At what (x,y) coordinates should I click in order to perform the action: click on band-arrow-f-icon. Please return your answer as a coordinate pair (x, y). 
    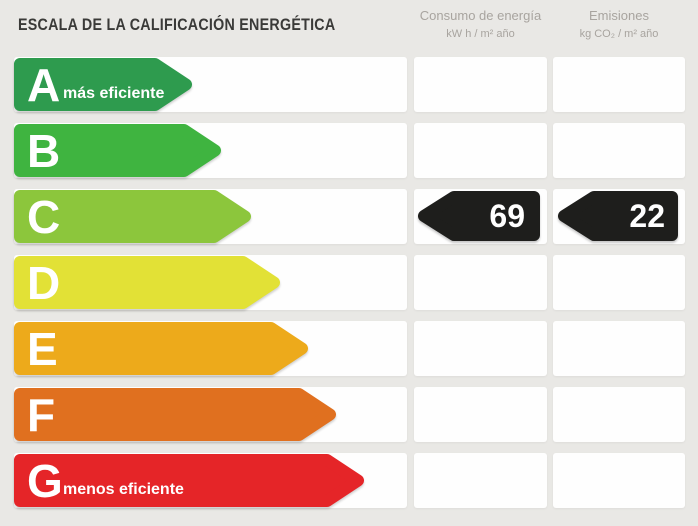
    Looking at the image, I should click on (175, 414).